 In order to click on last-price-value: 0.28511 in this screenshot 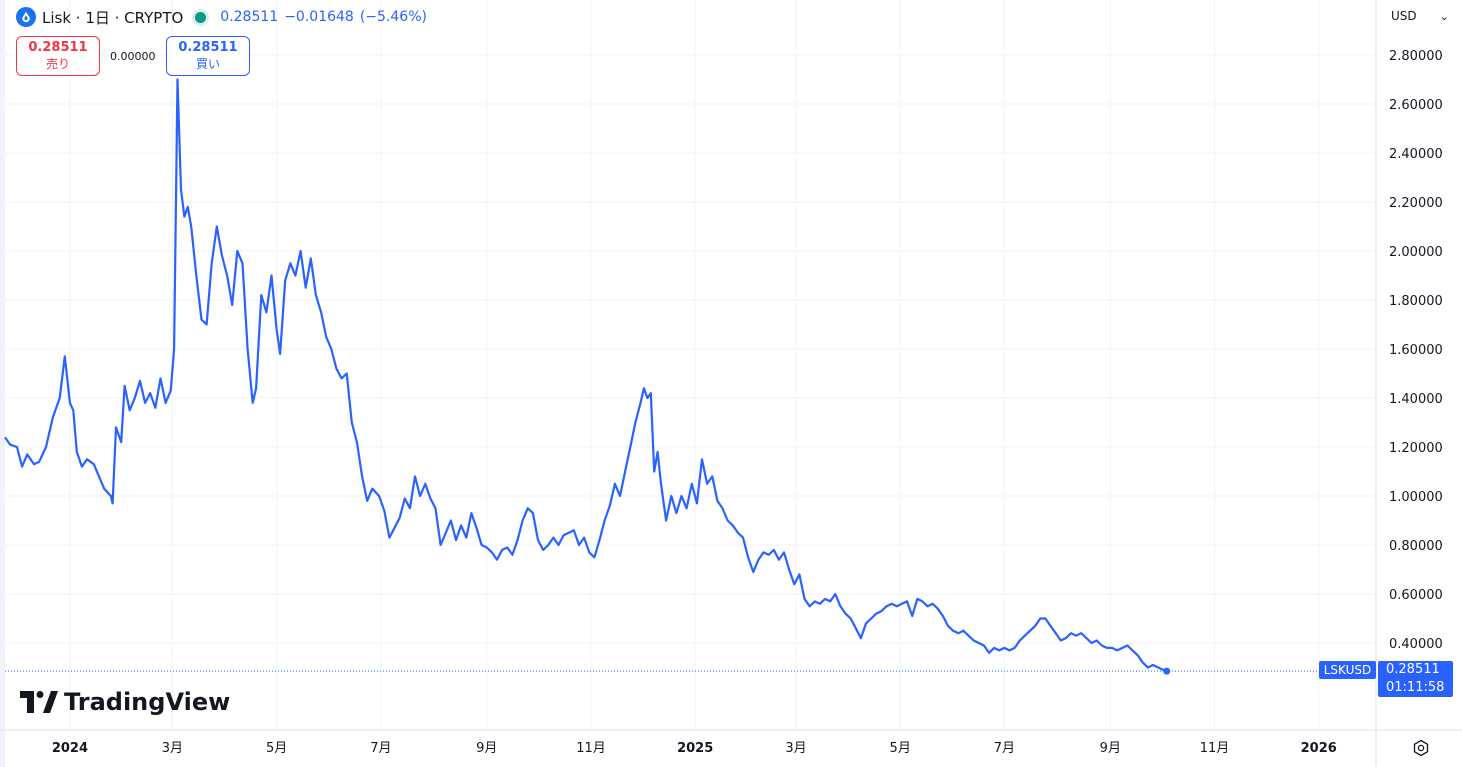, I will do `click(1413, 669)`.